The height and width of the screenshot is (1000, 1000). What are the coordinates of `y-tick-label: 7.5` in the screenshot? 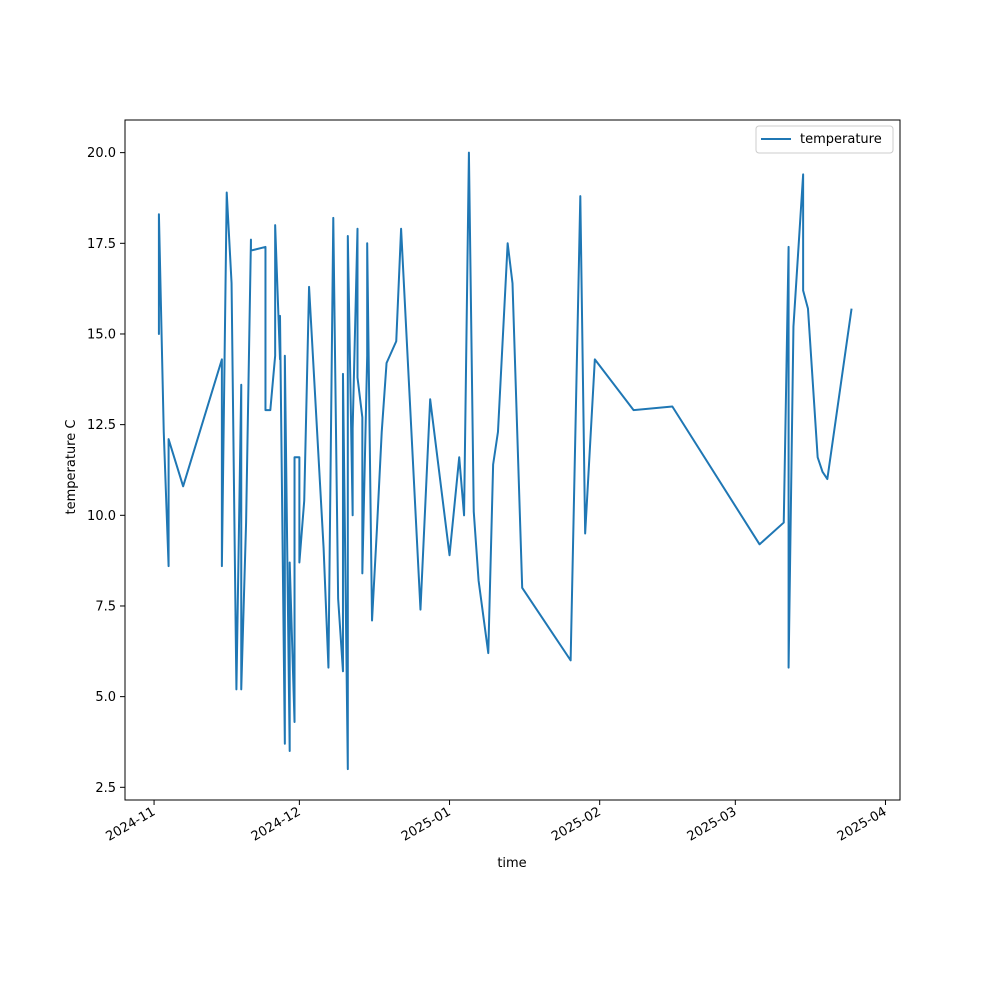 It's located at (105, 606).